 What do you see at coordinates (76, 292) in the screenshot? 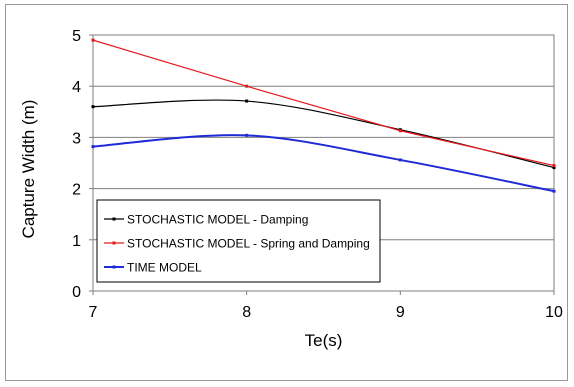
I see `y-tick-label: 0` at bounding box center [76, 292].